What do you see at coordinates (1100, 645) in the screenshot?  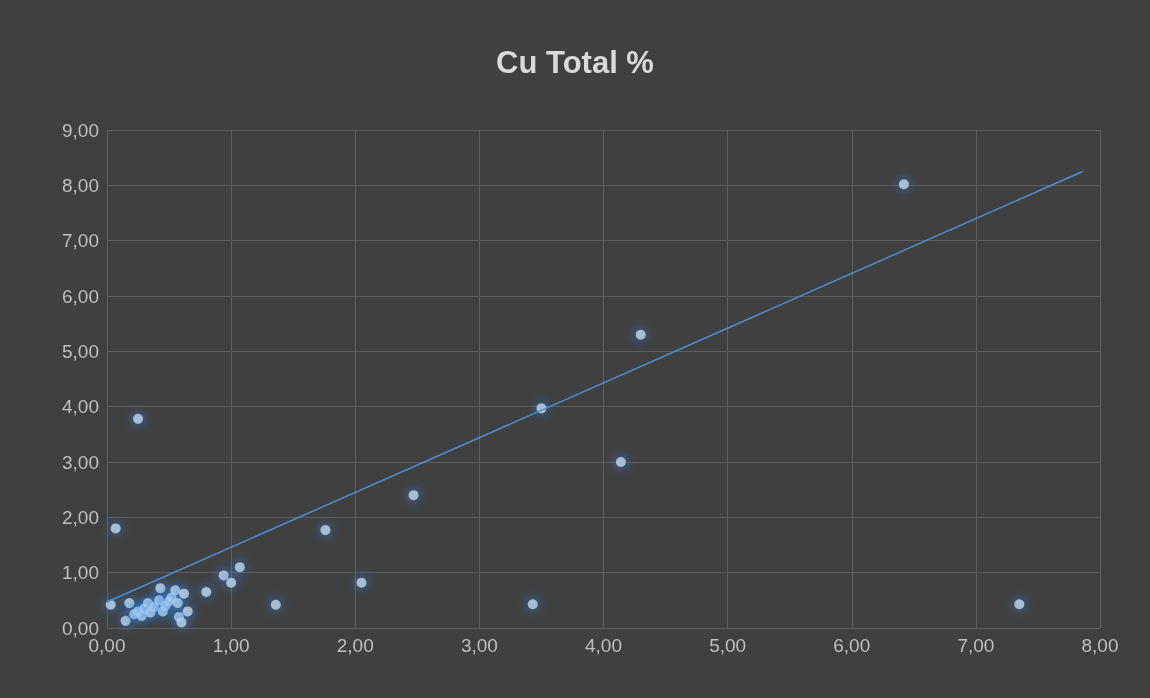 I see `x-tick-label: 8,00` at bounding box center [1100, 645].